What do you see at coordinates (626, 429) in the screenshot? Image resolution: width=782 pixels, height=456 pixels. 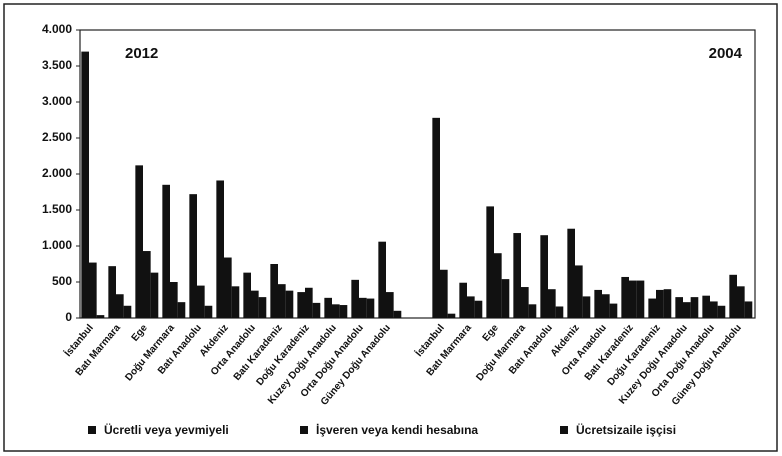 I see `legend-label: Ücretsizaile işçisi` at bounding box center [626, 429].